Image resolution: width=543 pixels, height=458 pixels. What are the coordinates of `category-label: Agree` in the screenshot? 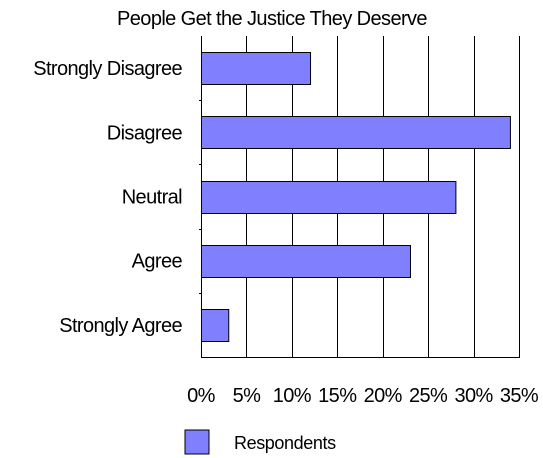 It's located at (157, 262).